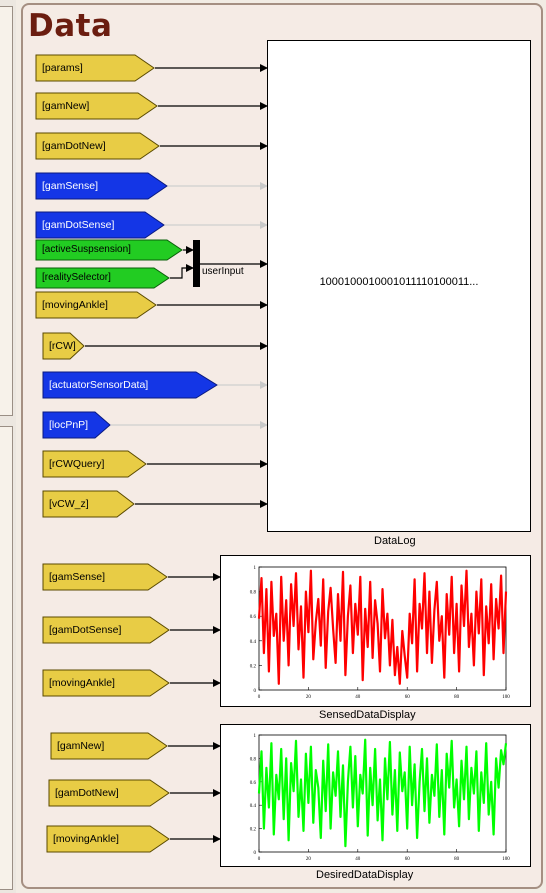 Image resolution: width=546 pixels, height=893 pixels. What do you see at coordinates (6, 658) in the screenshot?
I see `left-subsystem-edge-bottom` at bounding box center [6, 658].